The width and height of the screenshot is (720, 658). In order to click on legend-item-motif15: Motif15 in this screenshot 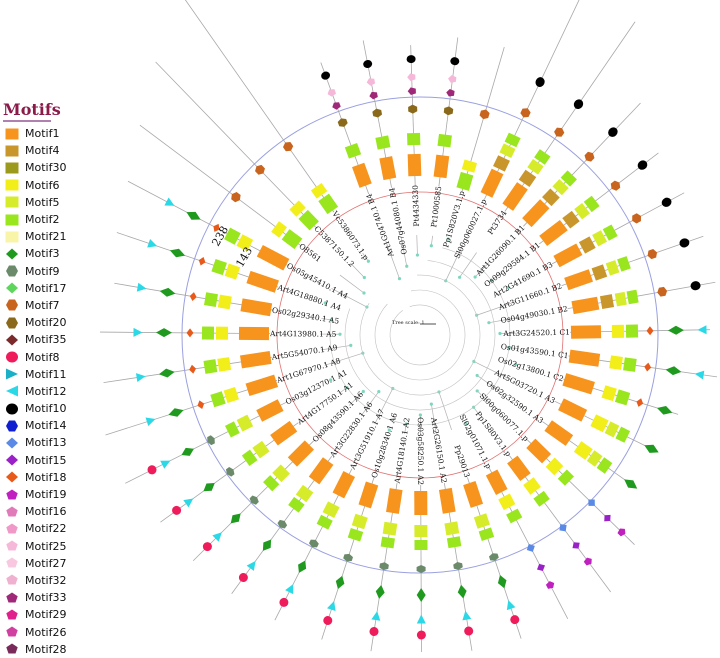, I will do `click(60, 460)`.